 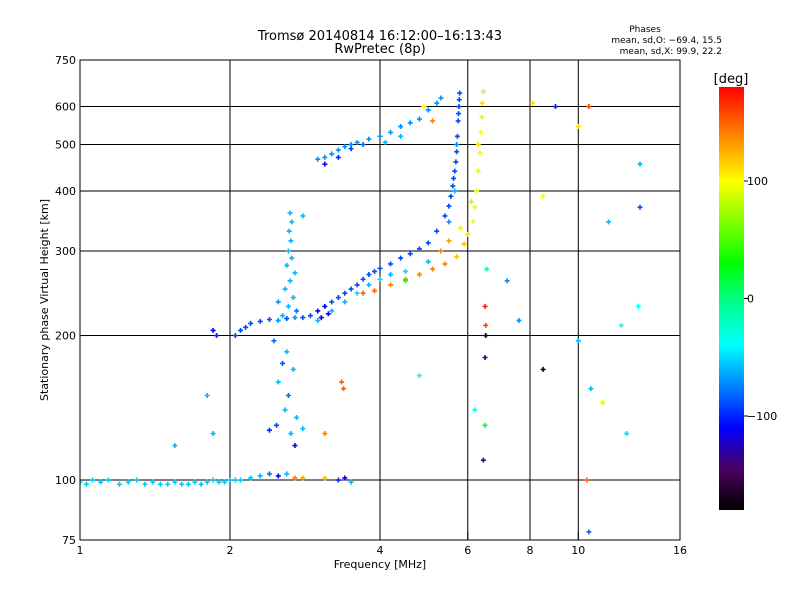 I want to click on x-tick-label: 1, so click(x=80, y=550).